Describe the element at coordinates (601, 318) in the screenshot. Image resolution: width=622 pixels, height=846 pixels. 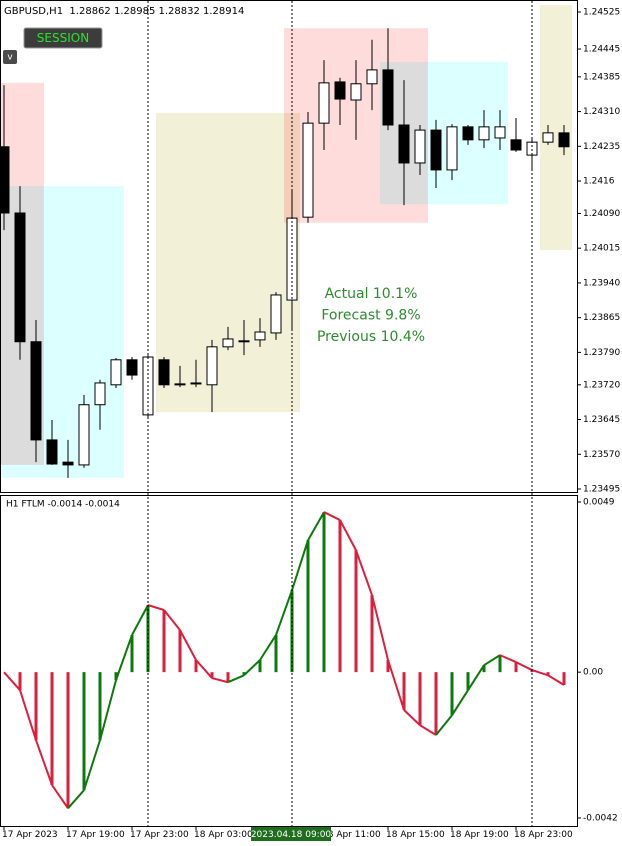
I see `y-tick-label: 1.23865` at that location.